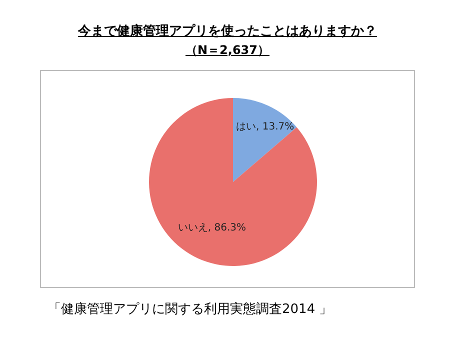 Image resolution: width=455 pixels, height=342 pixels. I want to click on slice-label: いいえ, 86.3%, so click(212, 228).